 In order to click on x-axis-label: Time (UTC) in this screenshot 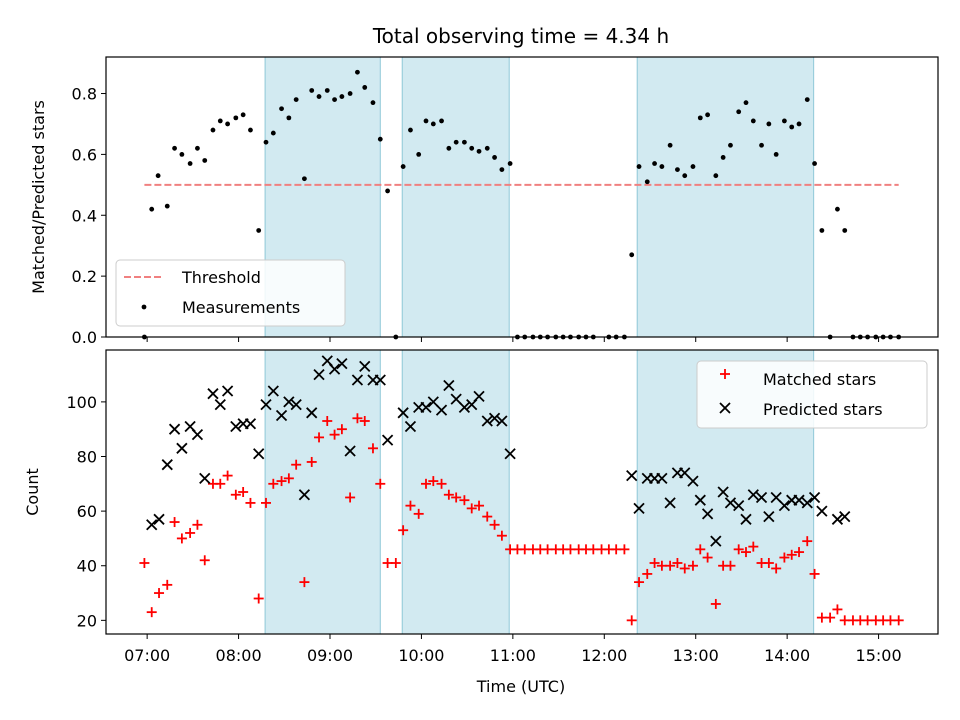, I will do `click(520, 686)`.